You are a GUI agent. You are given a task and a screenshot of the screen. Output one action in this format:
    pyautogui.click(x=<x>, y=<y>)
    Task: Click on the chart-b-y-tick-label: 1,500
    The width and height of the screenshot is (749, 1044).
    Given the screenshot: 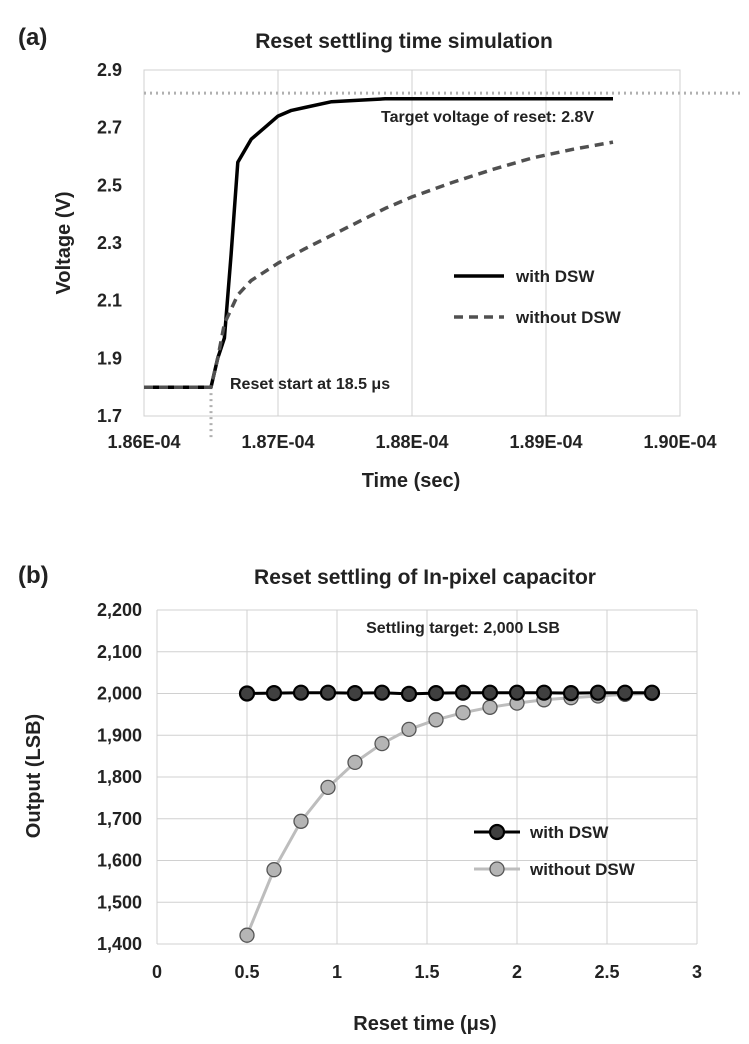 What is the action you would take?
    pyautogui.click(x=119, y=902)
    